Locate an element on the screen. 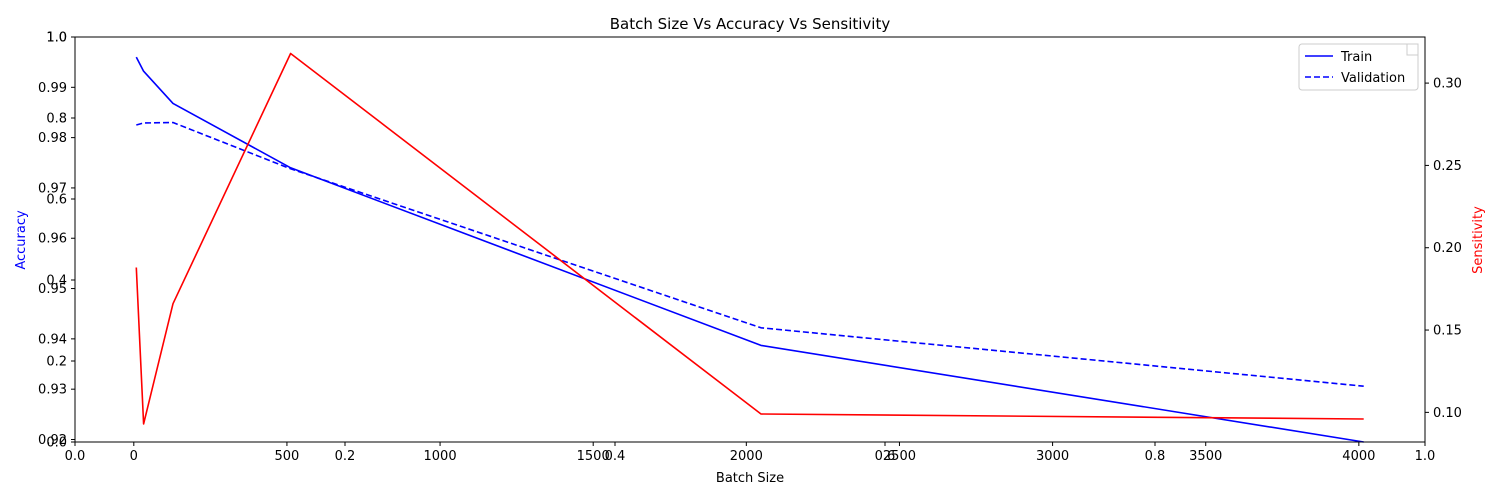 This screenshot has width=1500, height=500. right-y-axis-label: Sensitivity is located at coordinates (1478, 240).